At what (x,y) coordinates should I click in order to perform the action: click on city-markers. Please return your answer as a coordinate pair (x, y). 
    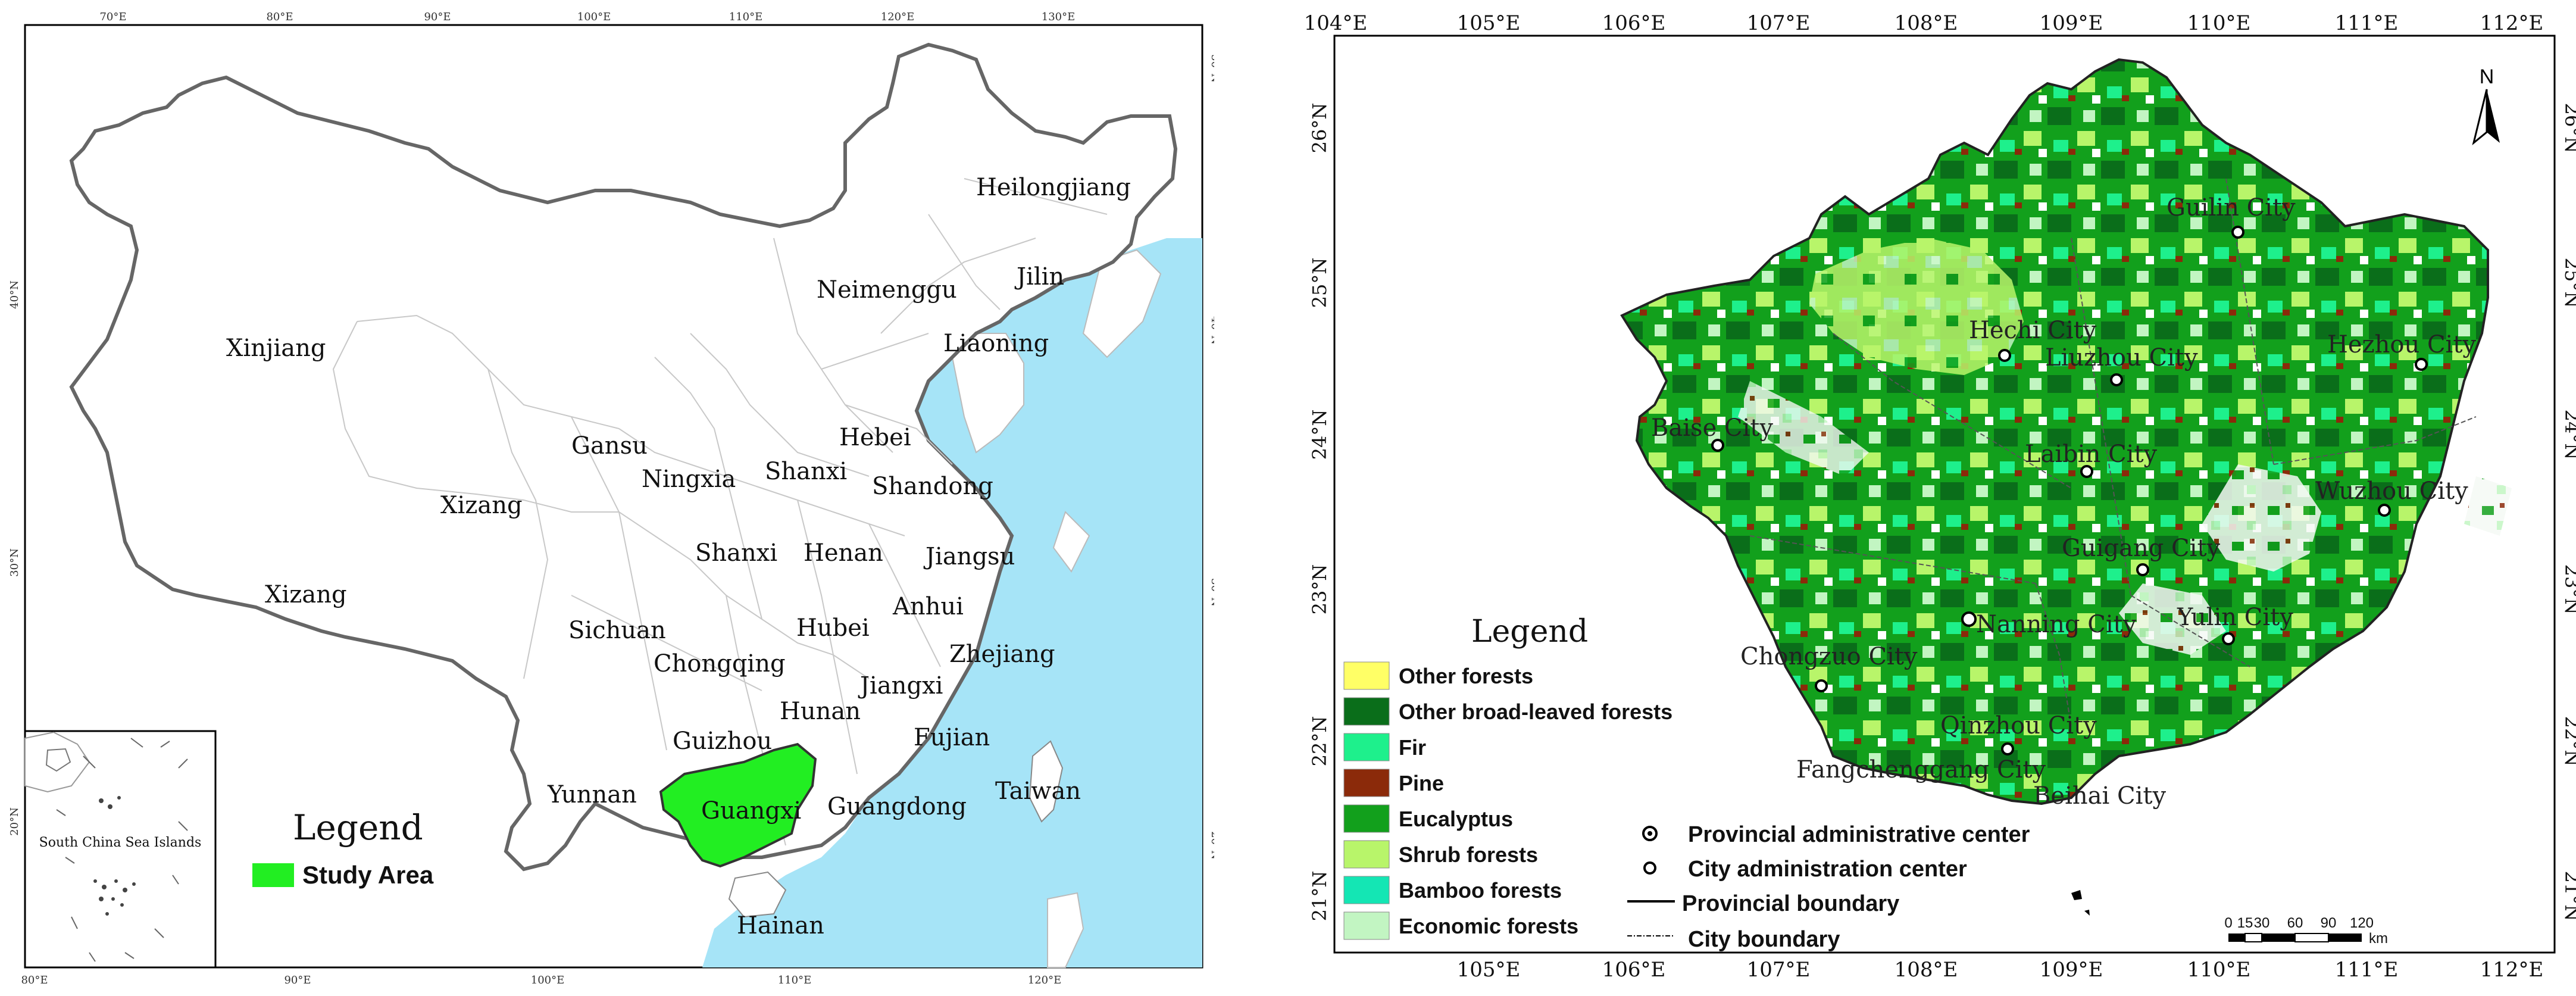
    Looking at the image, I should click on (2069, 490).